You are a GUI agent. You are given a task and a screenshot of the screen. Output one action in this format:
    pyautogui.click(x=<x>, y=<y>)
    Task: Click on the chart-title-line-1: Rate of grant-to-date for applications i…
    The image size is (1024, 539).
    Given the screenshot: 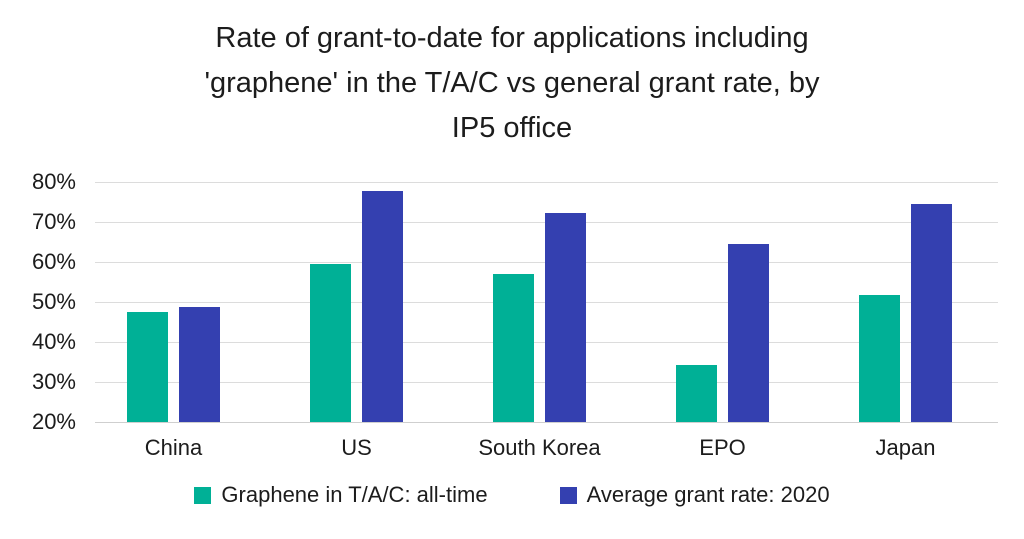 What is the action you would take?
    pyautogui.click(x=512, y=38)
    